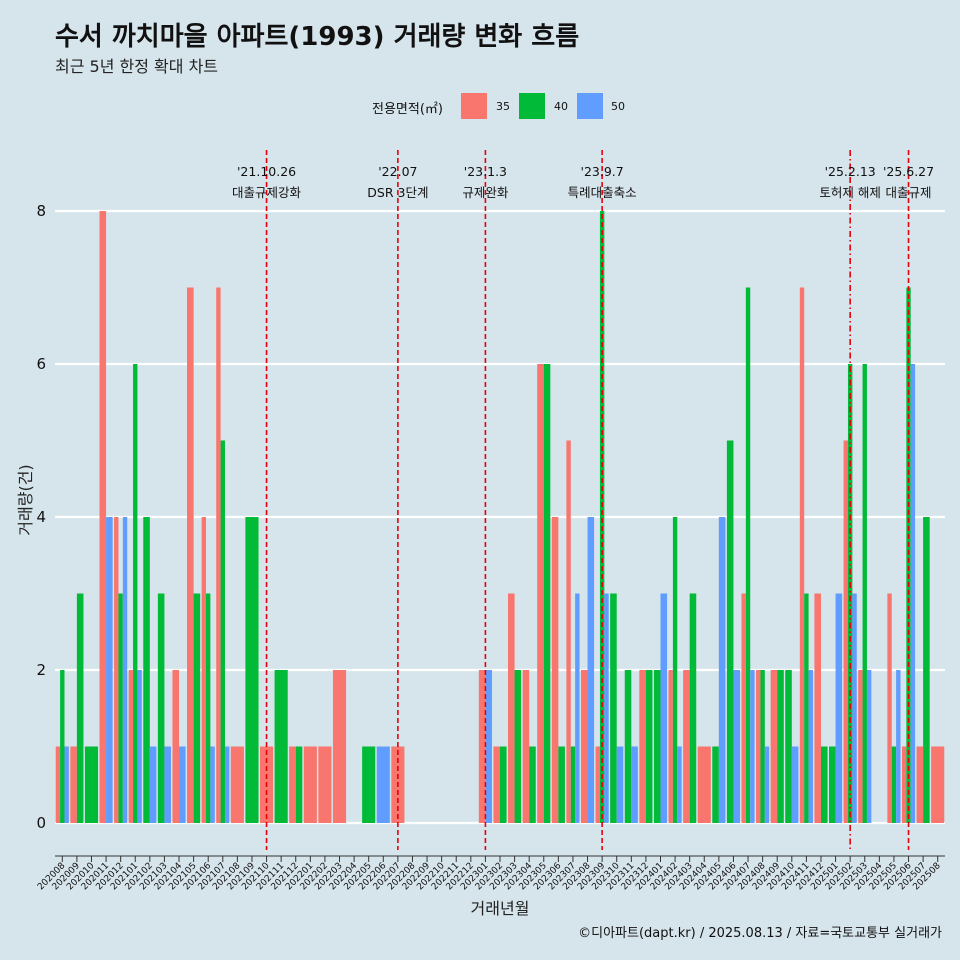  I want to click on y-tick-label: 2, so click(41, 670).